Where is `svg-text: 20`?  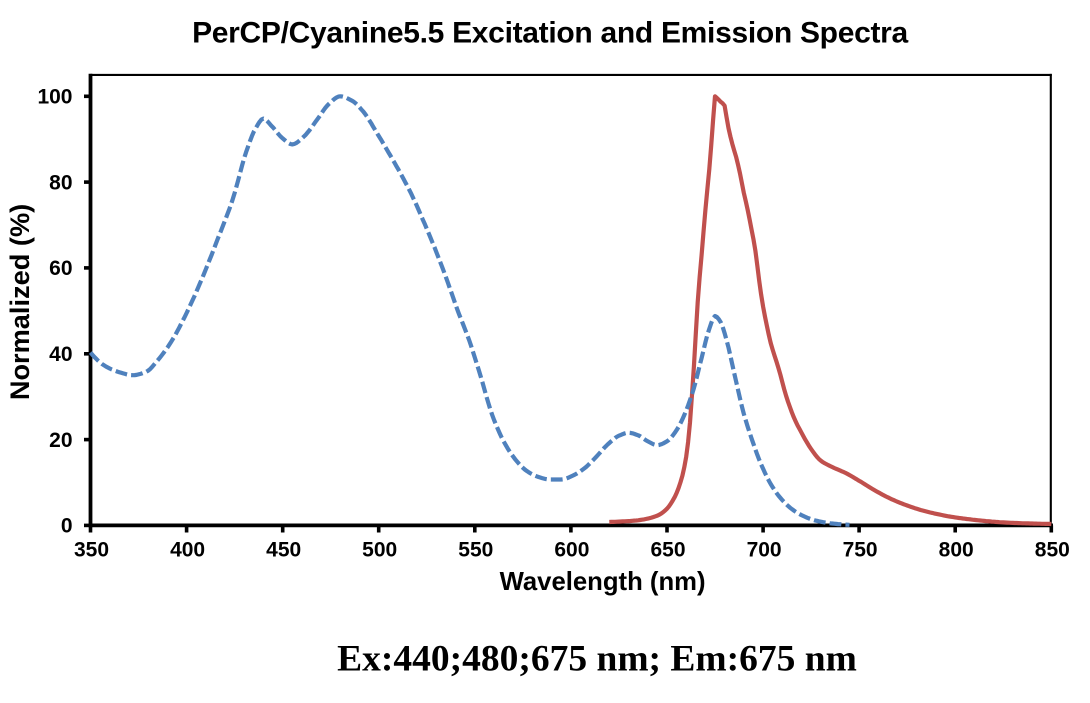 svg-text: 20 is located at coordinates (60, 440).